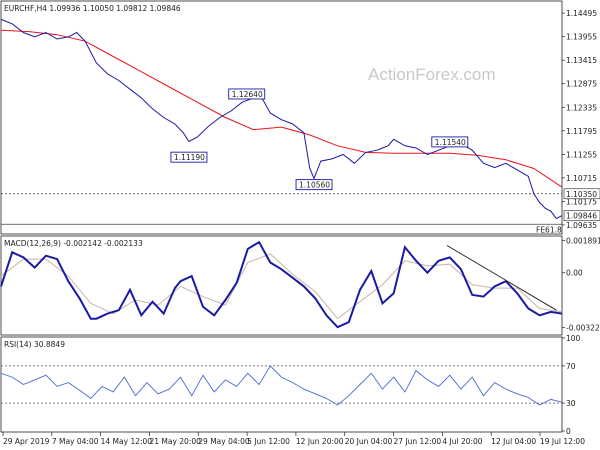  I want to click on x-tick-label: 21 May 20:00, so click(175, 441).